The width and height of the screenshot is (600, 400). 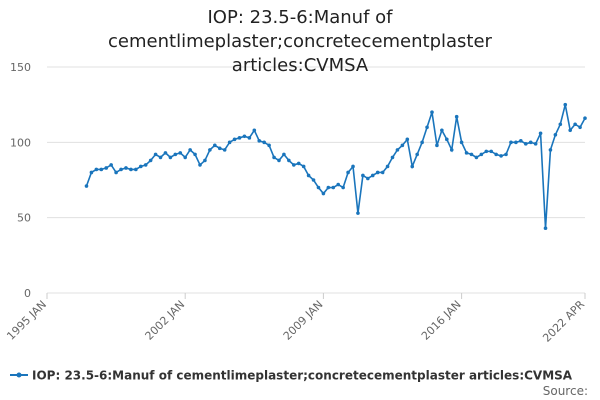 What do you see at coordinates (20, 142) in the screenshot?
I see `y-tick-label: 100` at bounding box center [20, 142].